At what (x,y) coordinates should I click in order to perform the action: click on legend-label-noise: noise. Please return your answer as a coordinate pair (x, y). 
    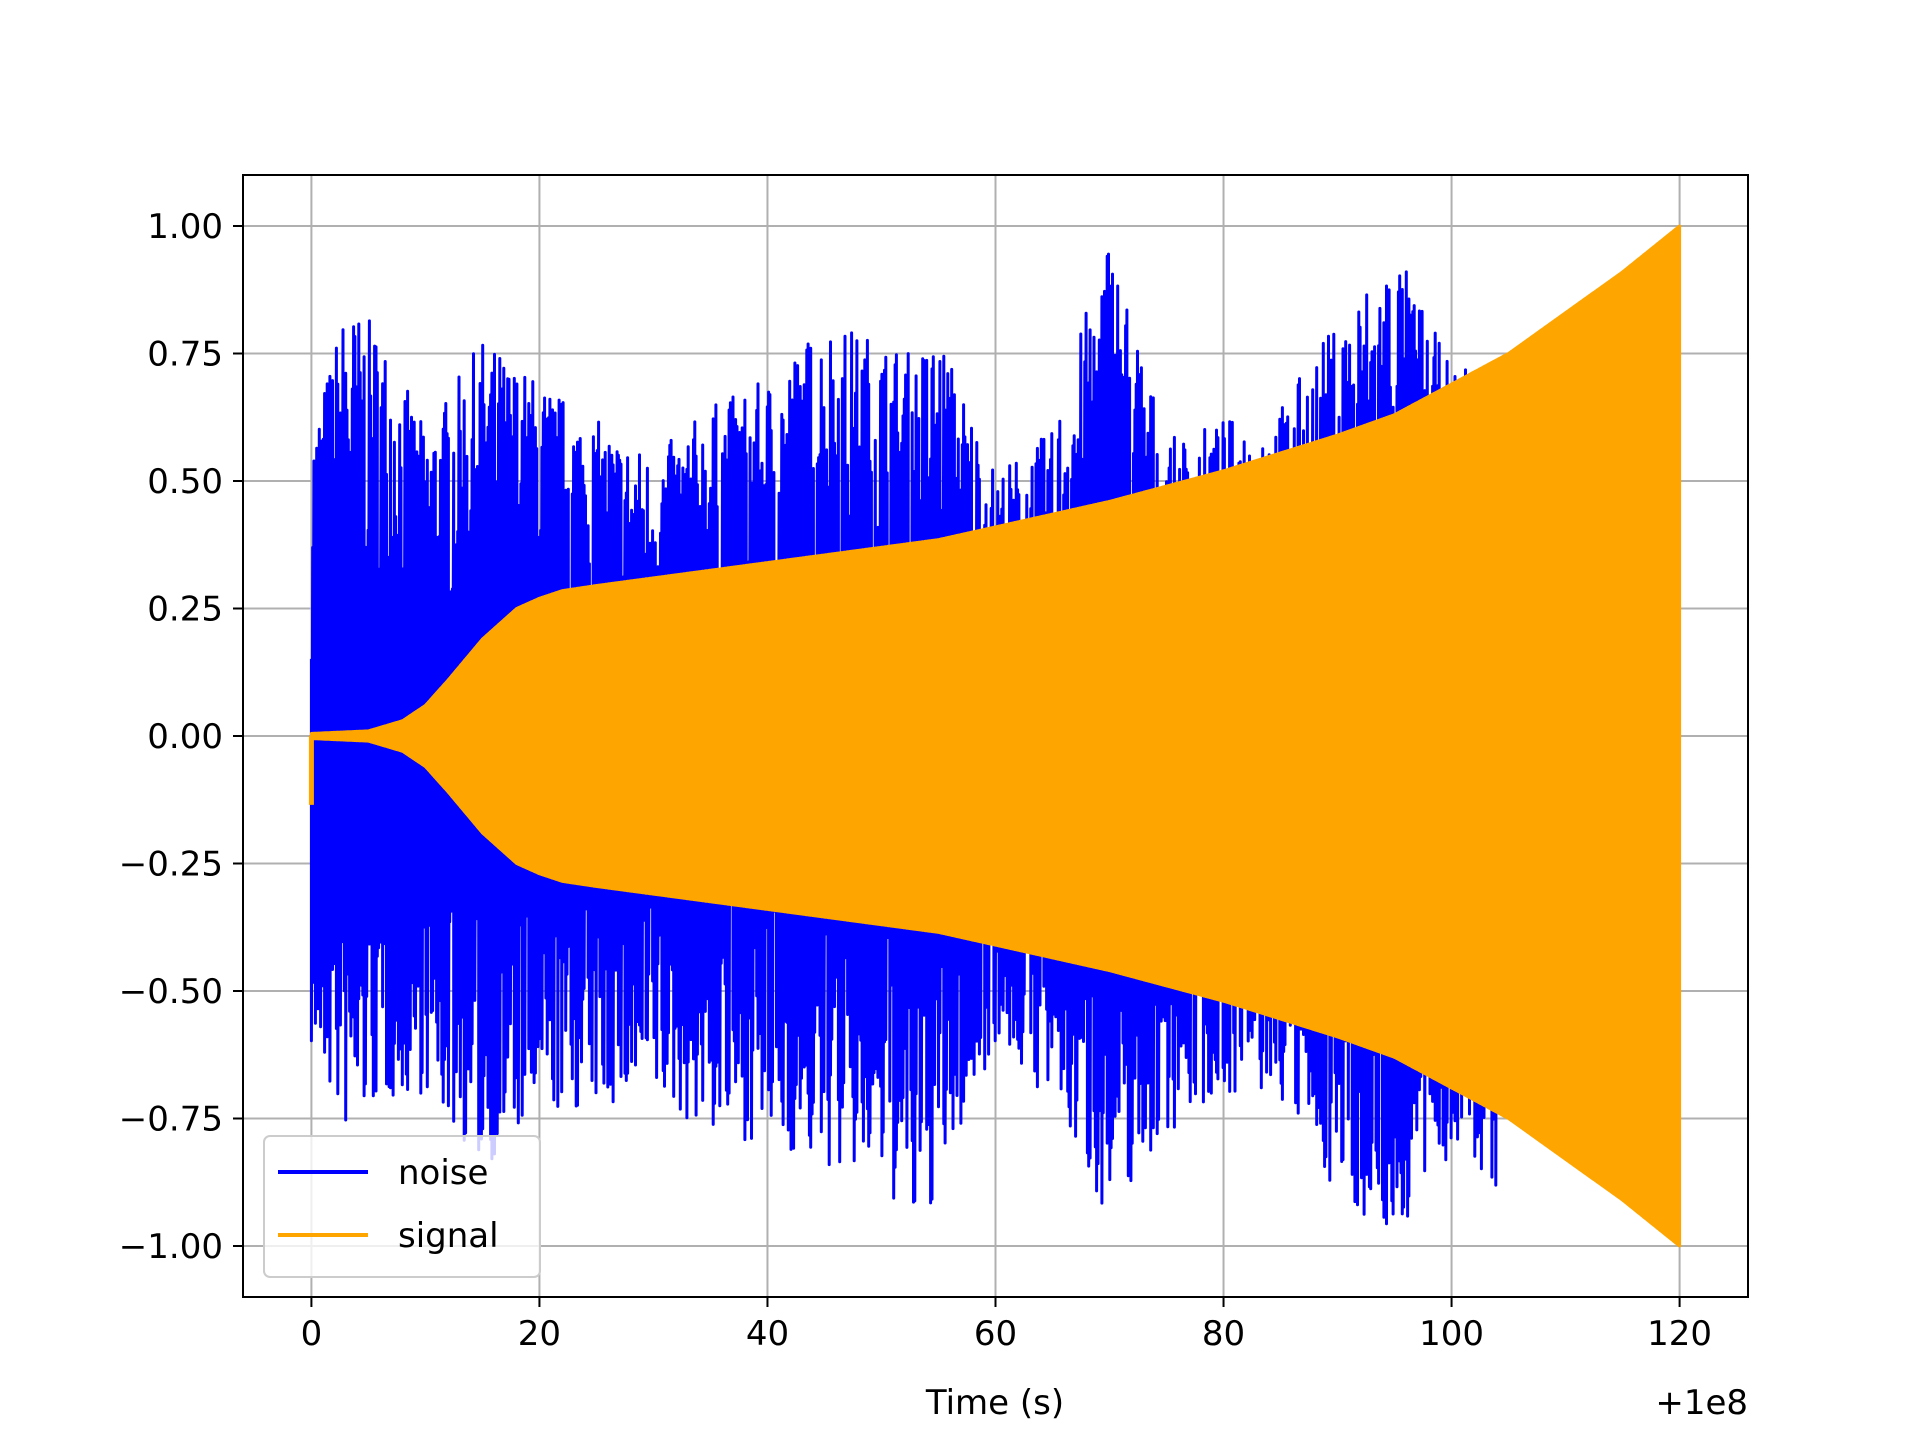
    Looking at the image, I should click on (443, 1173).